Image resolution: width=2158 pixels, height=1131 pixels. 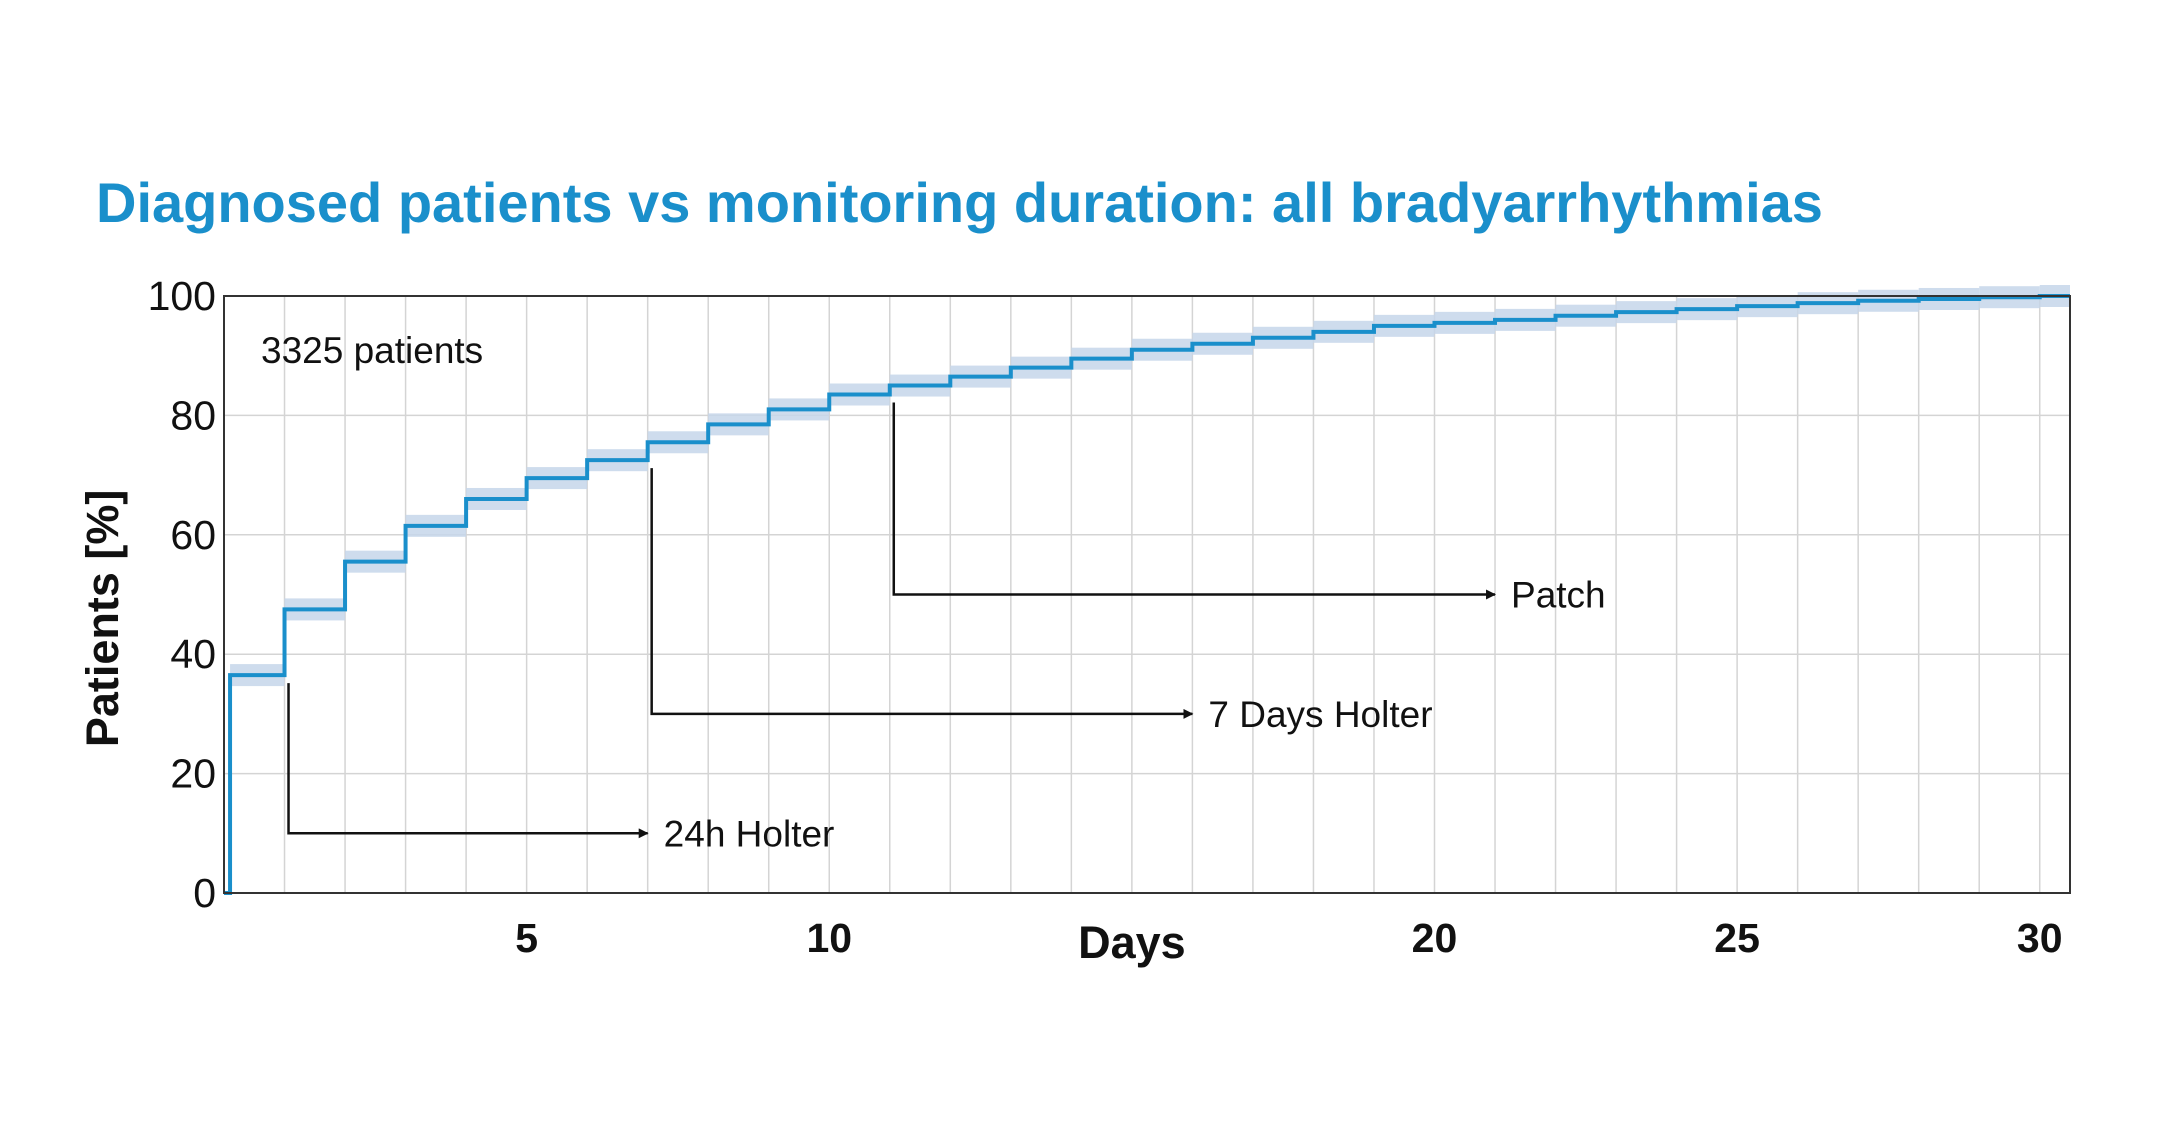 What do you see at coordinates (193, 774) in the screenshot?
I see `y-tick-label: 20` at bounding box center [193, 774].